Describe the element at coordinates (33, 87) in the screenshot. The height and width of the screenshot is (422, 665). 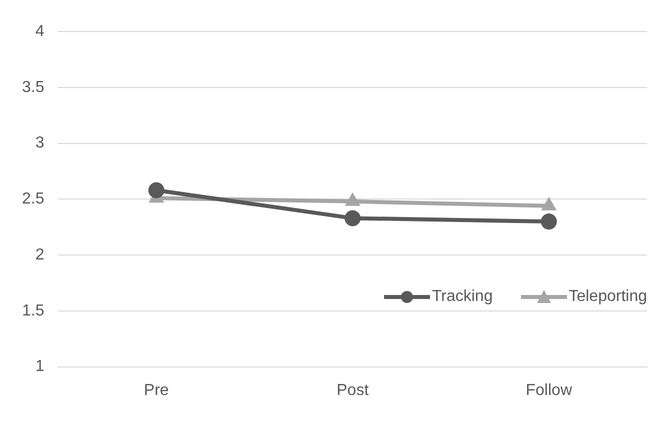
I see `y-tick-label: 3.5` at that location.